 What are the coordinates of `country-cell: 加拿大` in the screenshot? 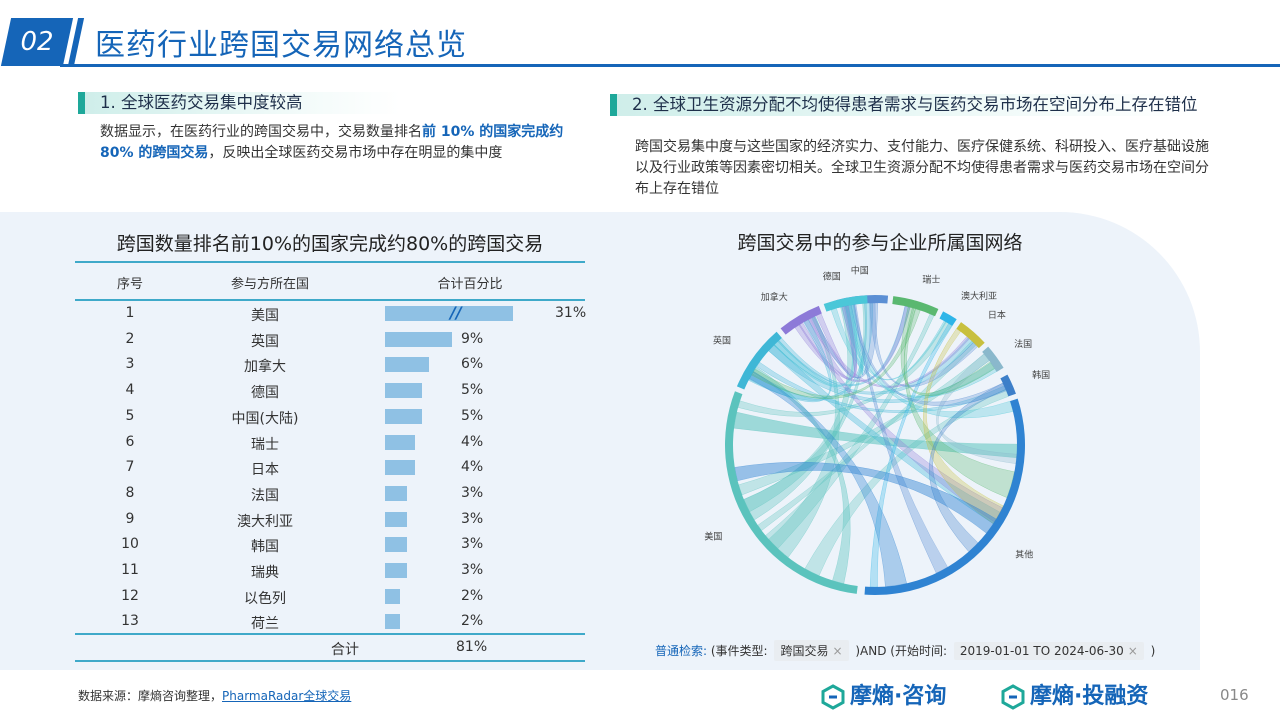 It's located at (265, 367).